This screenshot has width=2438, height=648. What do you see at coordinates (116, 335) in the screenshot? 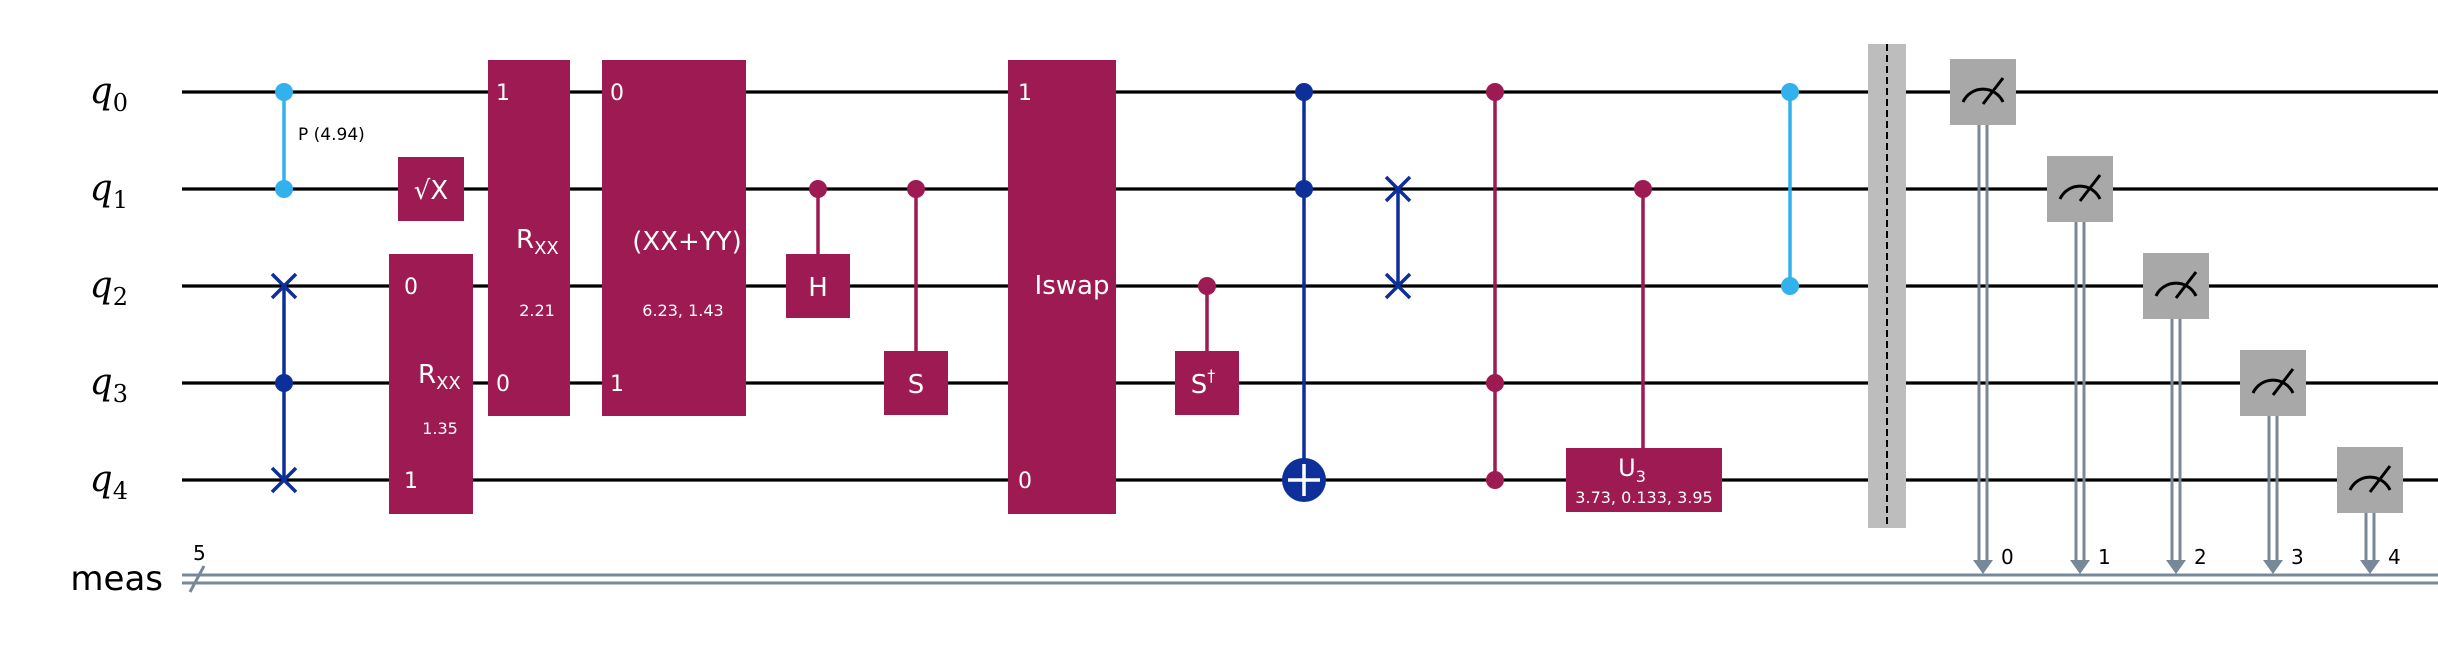
I see `qubit-labels: q0 q1 q2 q3 q4 meas` at bounding box center [116, 335].